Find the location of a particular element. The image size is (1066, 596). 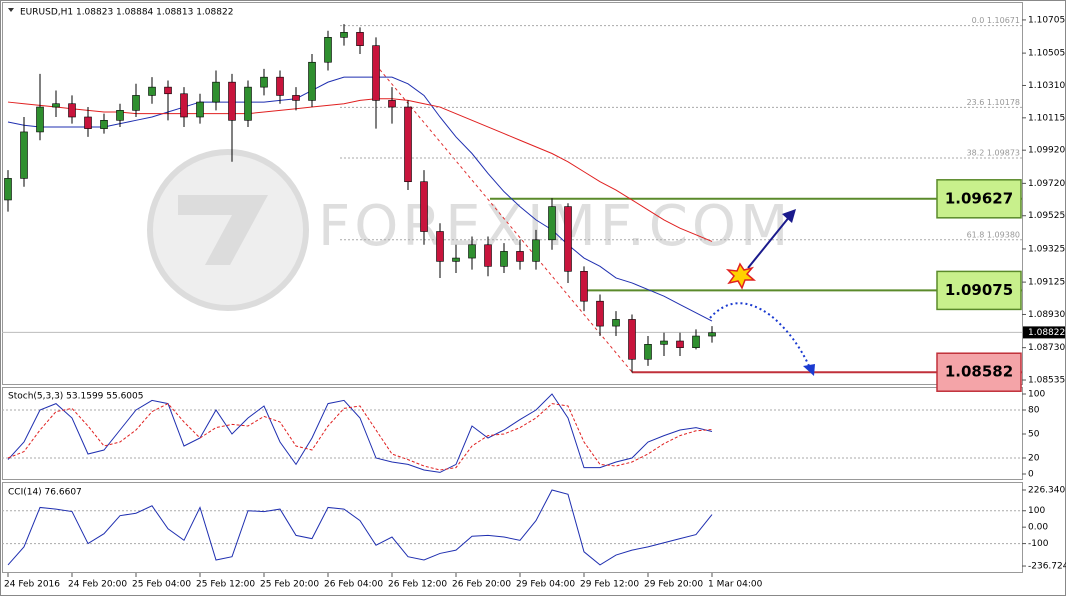

x-tick-label: 26 Feb 12:00 is located at coordinates (417, 585).